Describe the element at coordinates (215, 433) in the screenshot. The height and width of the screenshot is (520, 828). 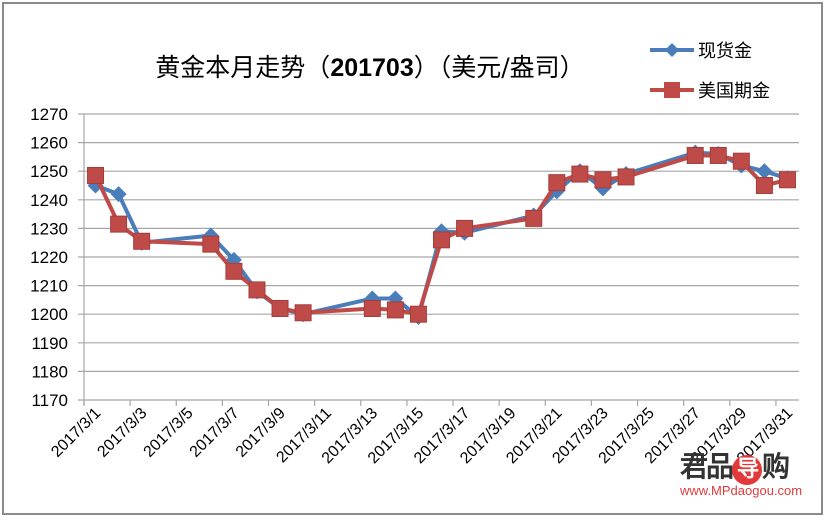
I see `x-tick-label: 2017/3/7` at that location.